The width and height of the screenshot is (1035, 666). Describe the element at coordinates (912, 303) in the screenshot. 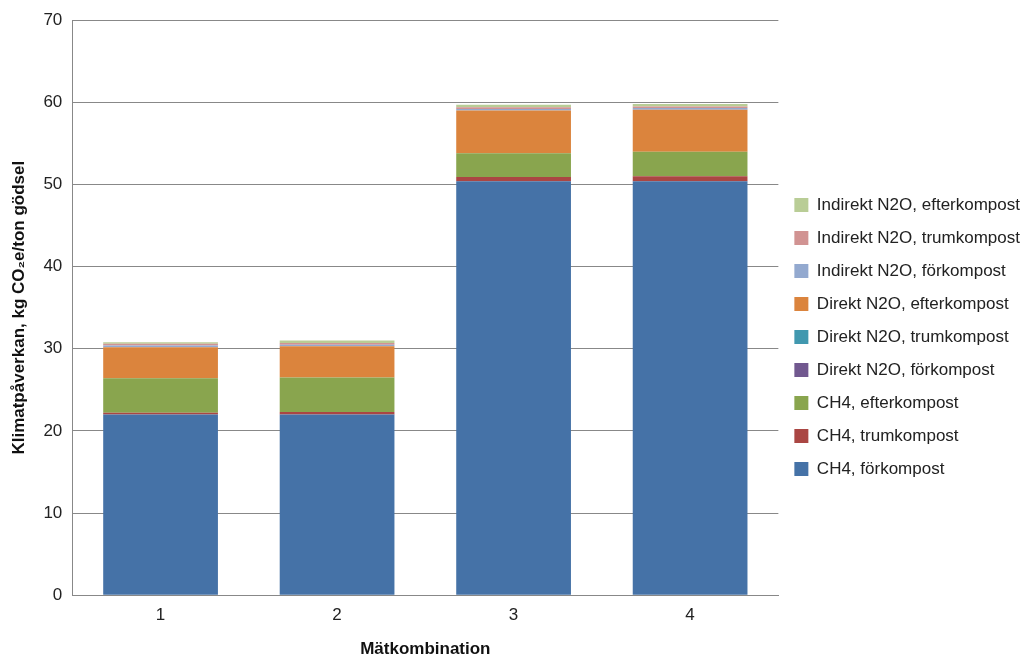

I see `legend-label: Direkt N2O, efterkompost` at that location.